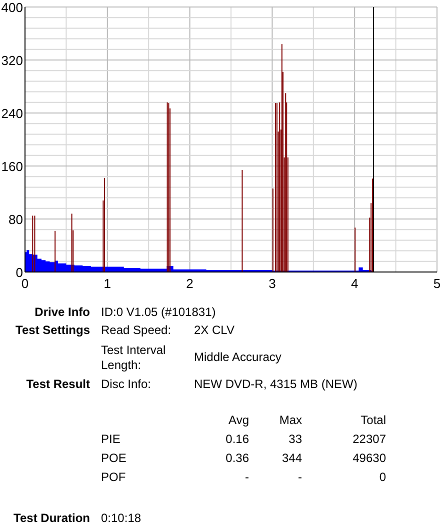  Describe the element at coordinates (437, 283) in the screenshot. I see `x-tick-label: 5` at that location.